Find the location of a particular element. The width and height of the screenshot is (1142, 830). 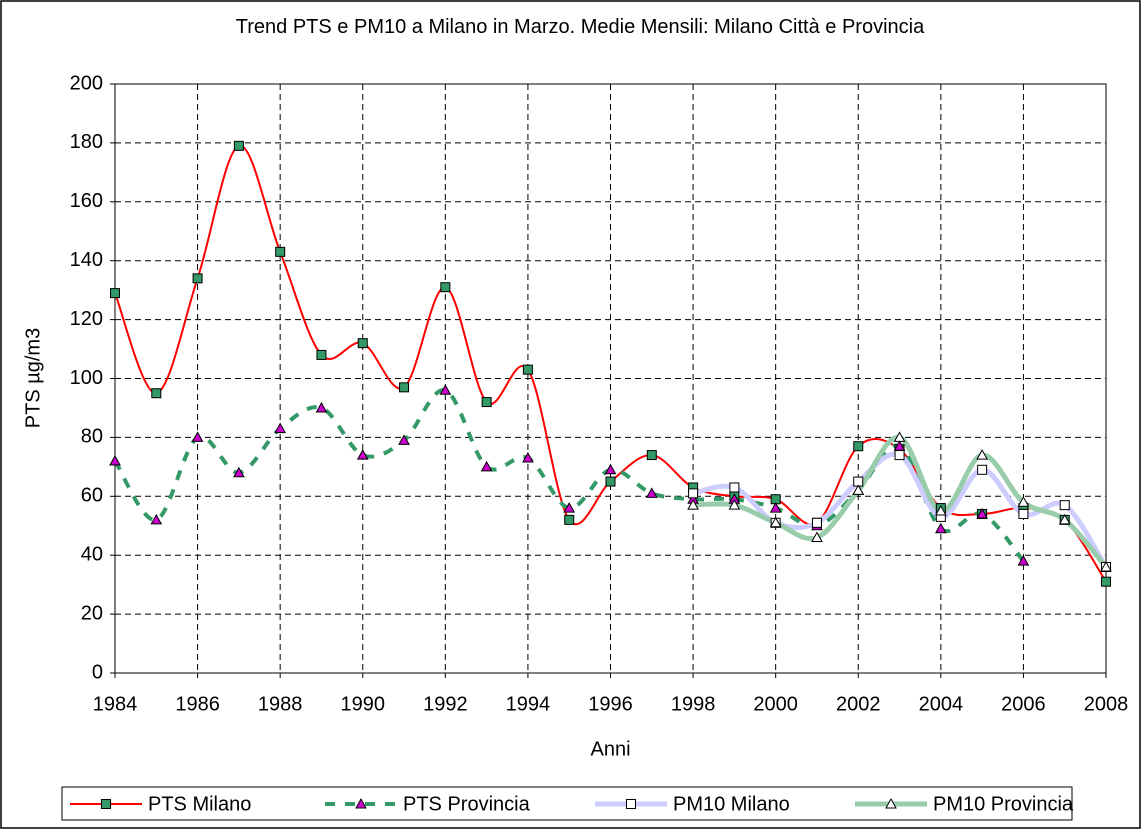

x-tick-label: 1992 is located at coordinates (445, 704).